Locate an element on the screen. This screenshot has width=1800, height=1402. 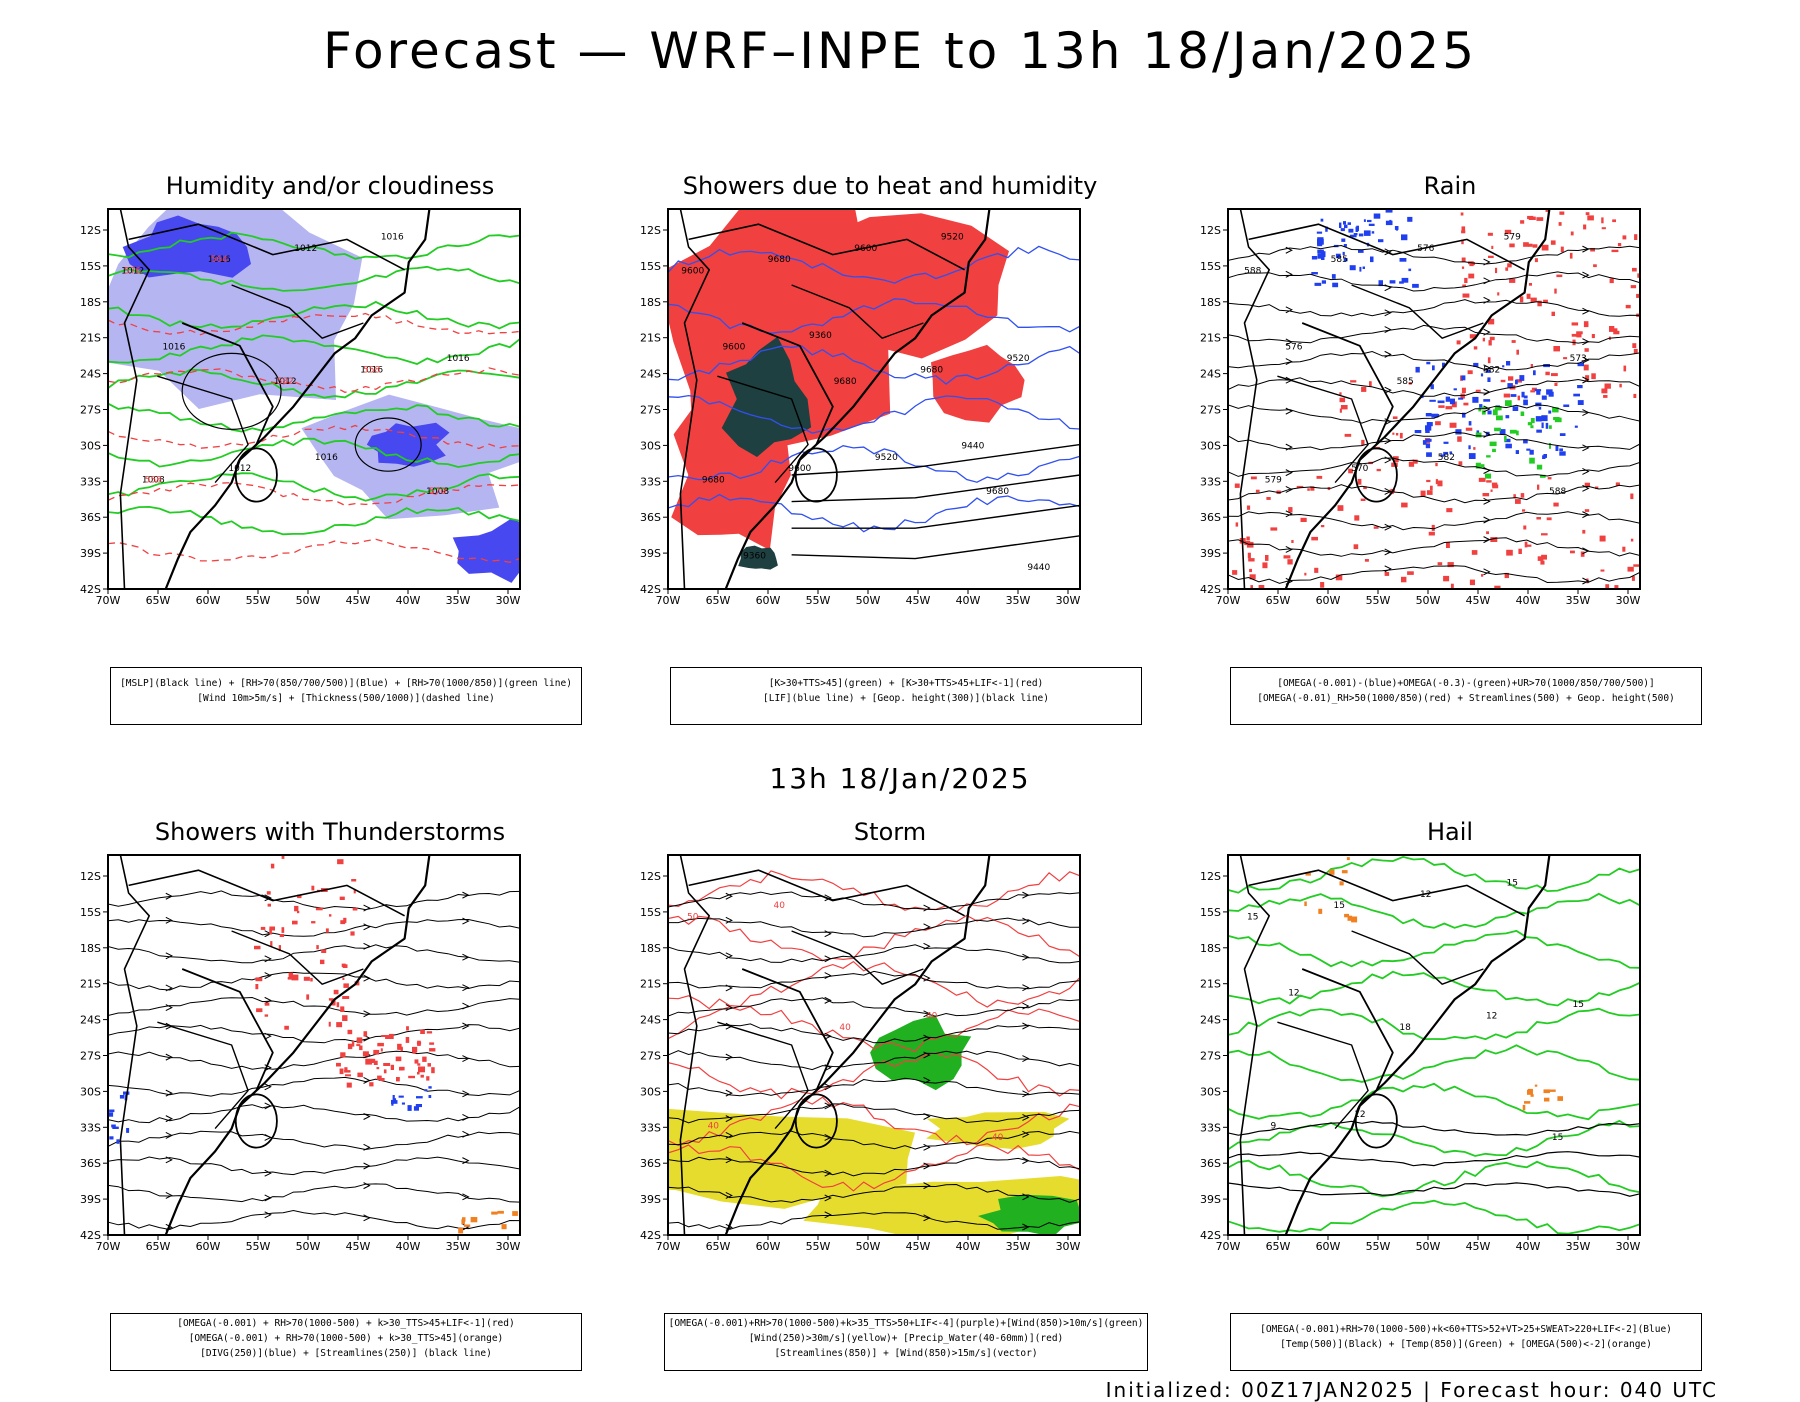
lon-label: 45W is located at coordinates (358, 600).